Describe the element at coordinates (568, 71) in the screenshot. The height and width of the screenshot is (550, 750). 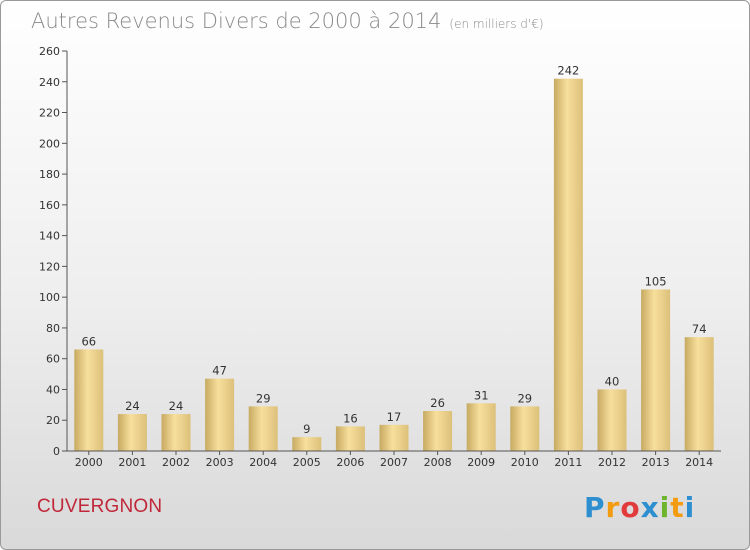
I see `value-label-2011: 242` at that location.